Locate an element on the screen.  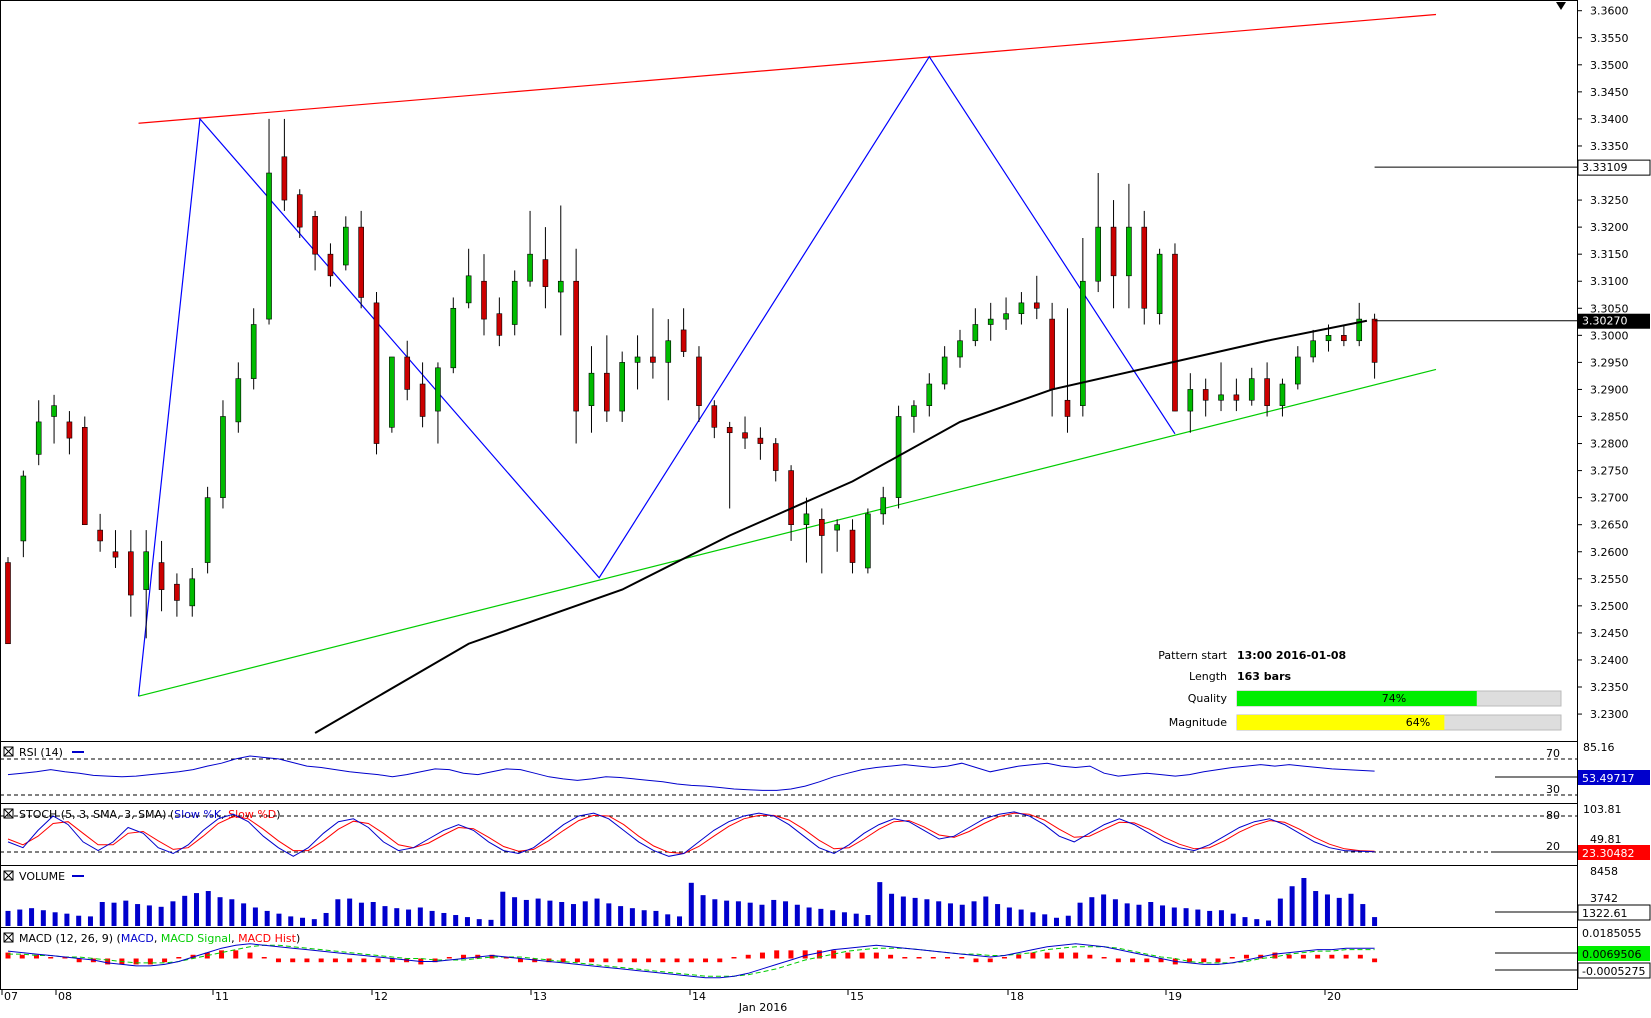
macd-label-main: MACD (12, 26, 9) is located at coordinates (66, 938).